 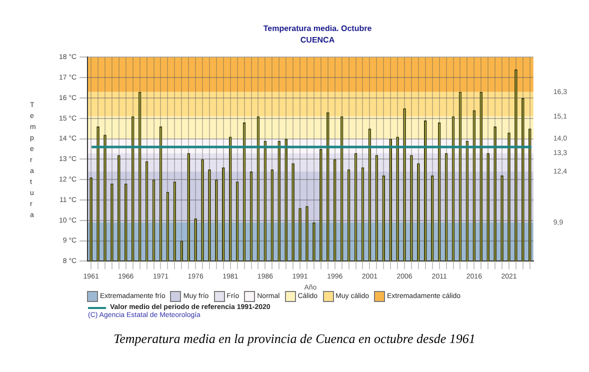 I want to click on text: Temperatura media en la provincia de Cuenca en octubre desde 1961, so click(x=294, y=339).